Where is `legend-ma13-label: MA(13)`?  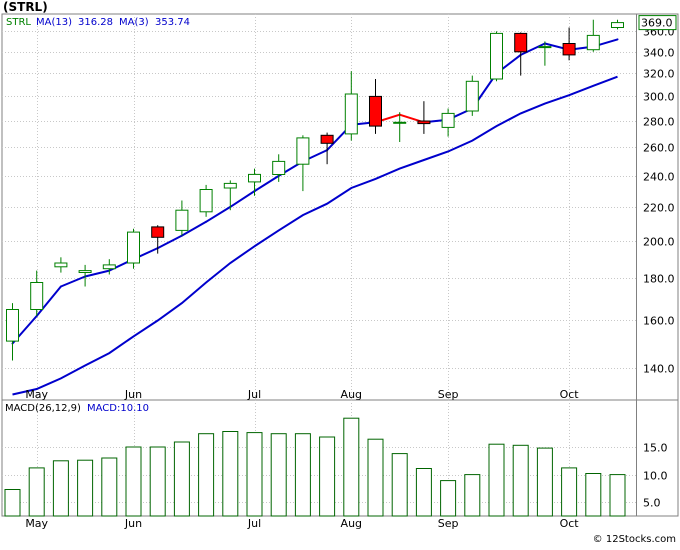
legend-ma13-label: MA(13) is located at coordinates (54, 22).